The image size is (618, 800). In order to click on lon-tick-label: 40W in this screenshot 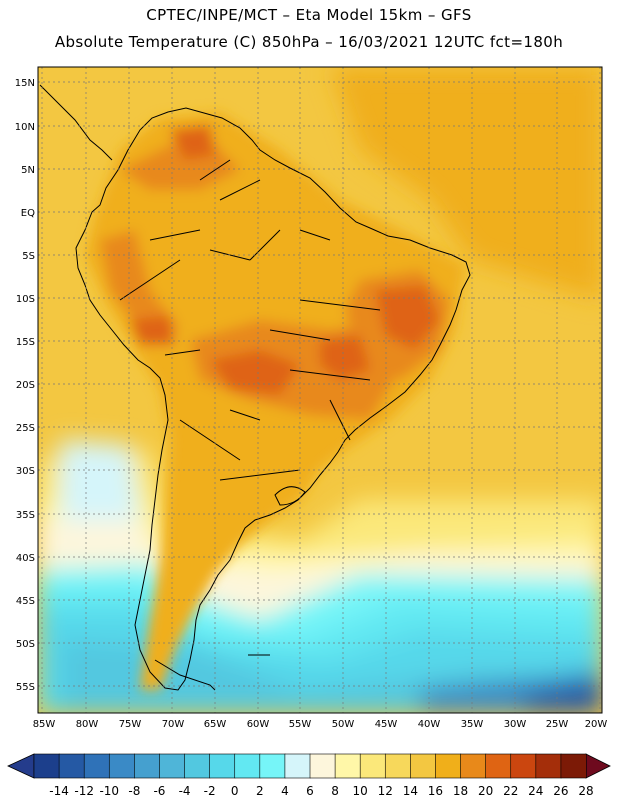, I will do `click(429, 724)`.